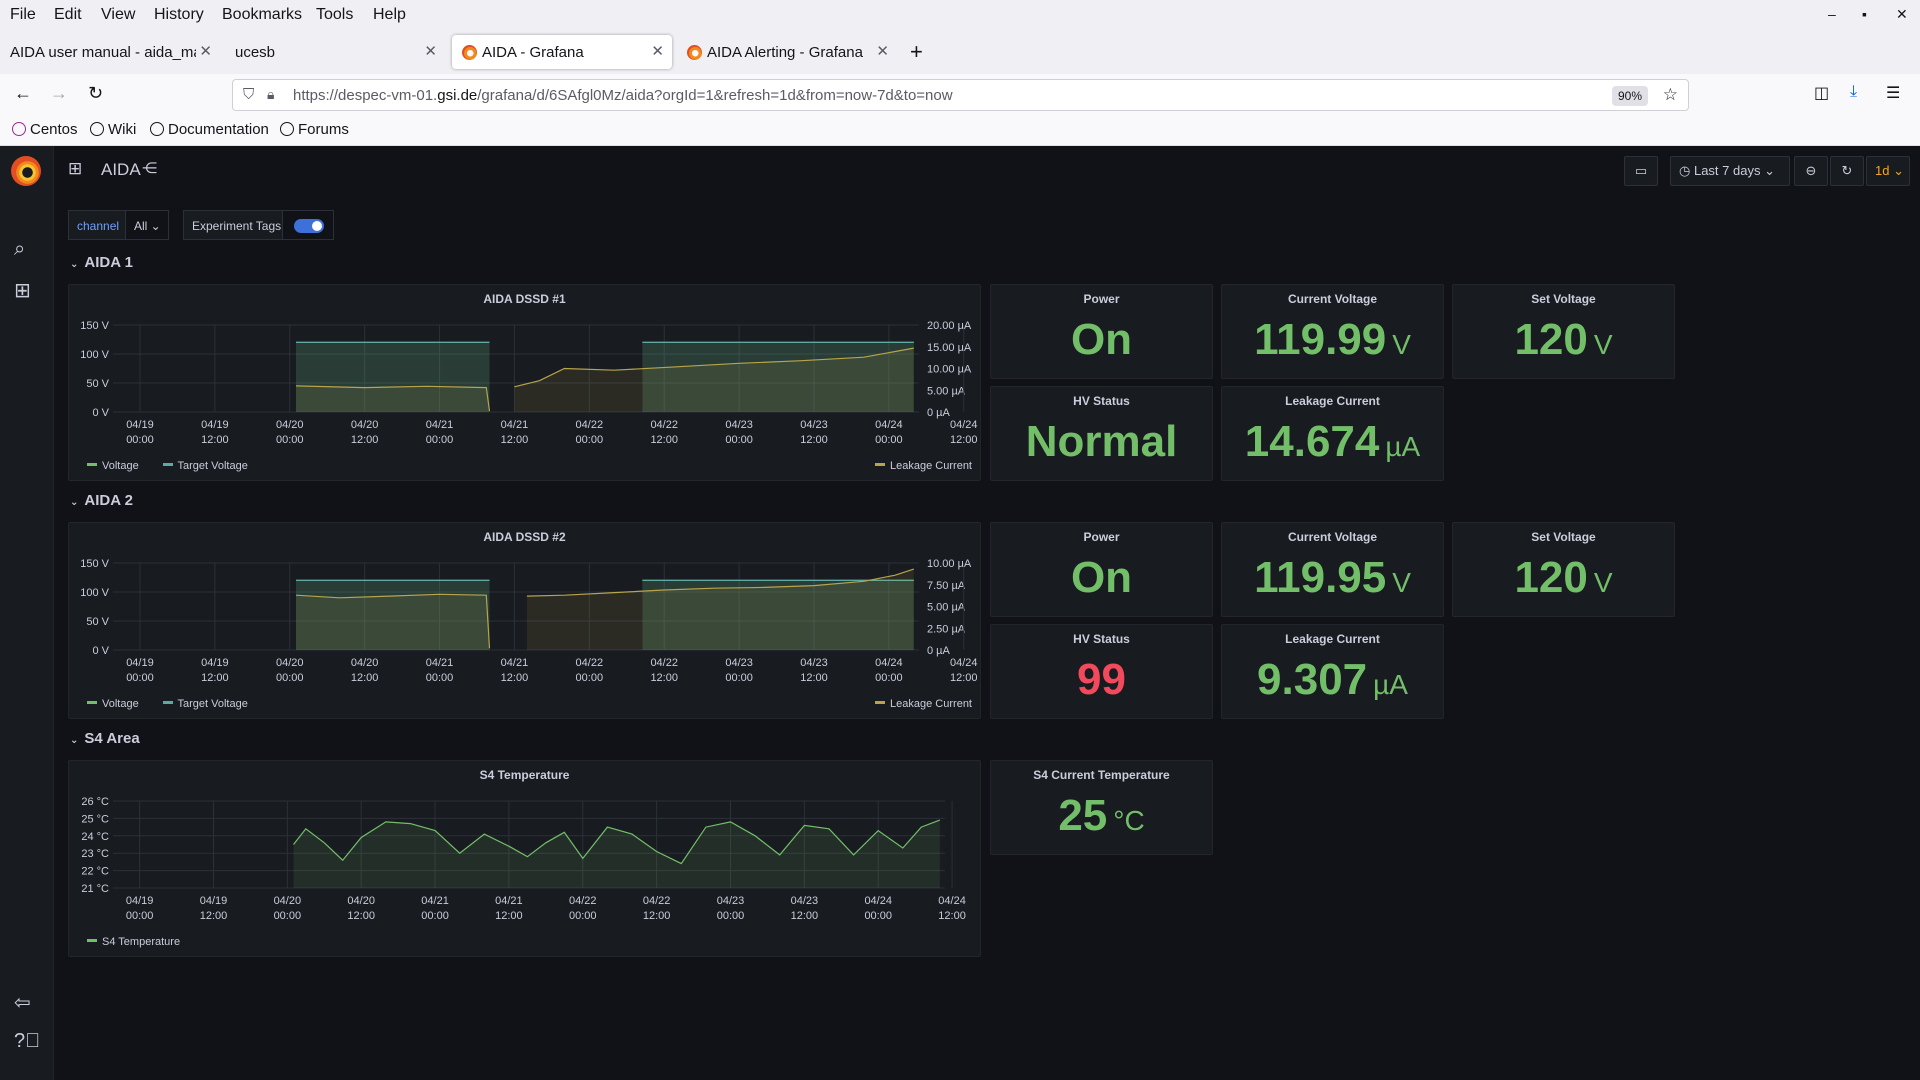  I want to click on lock-icon: 🔒︎, so click(271, 94).